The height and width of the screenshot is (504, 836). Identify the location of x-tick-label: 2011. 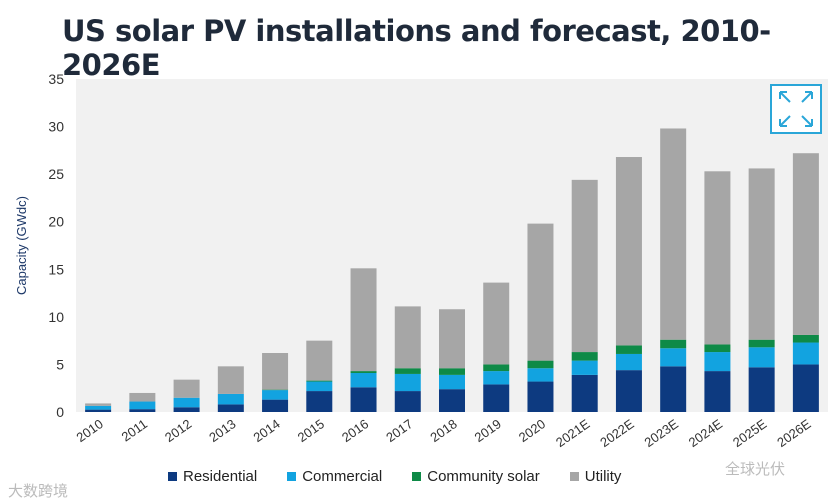
(135, 430).